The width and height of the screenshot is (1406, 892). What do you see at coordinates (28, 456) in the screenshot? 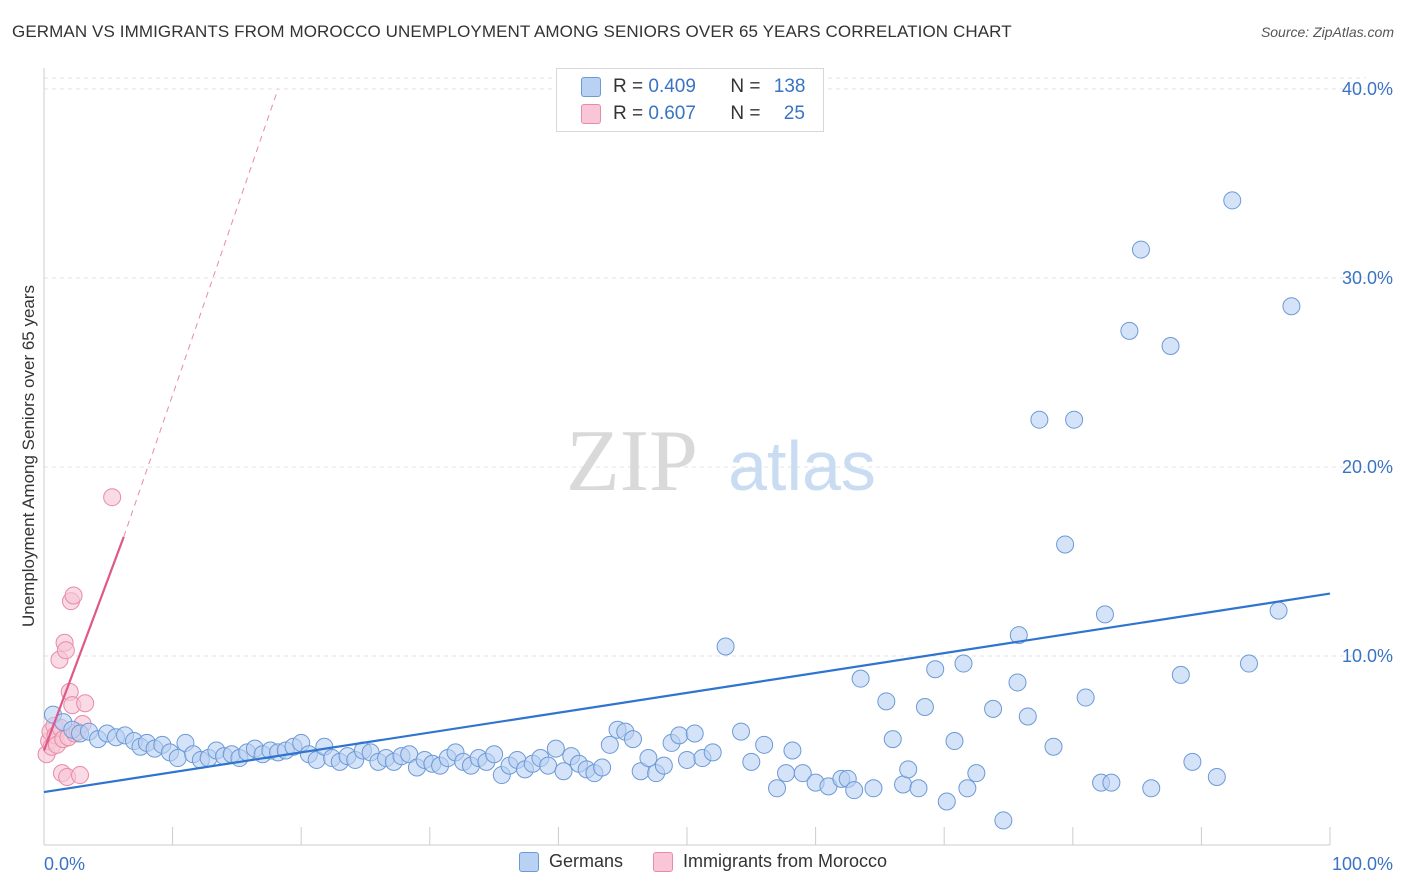
I see `y-axis-label: Unemployment Among Seniors over 65 years` at bounding box center [28, 456].